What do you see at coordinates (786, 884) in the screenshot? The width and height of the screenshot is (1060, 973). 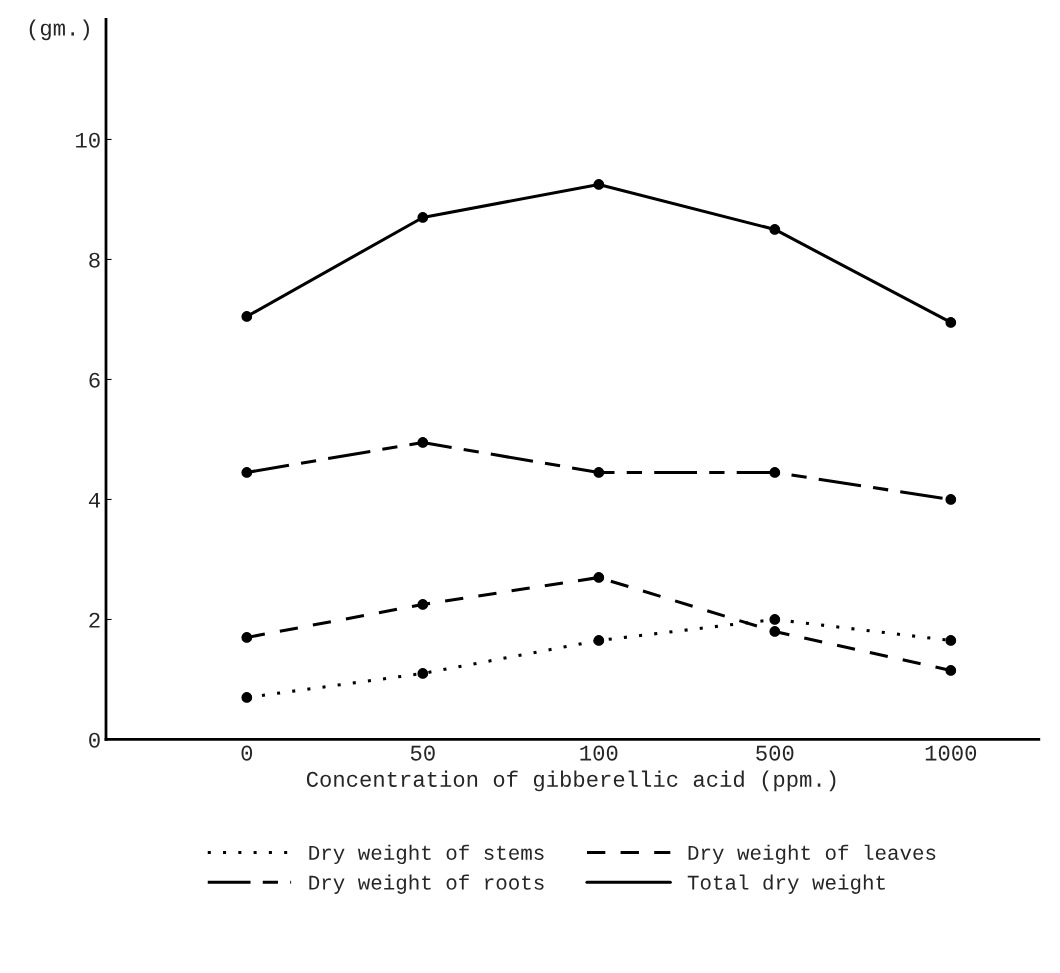 I see `legend-label: Total dry weight` at bounding box center [786, 884].